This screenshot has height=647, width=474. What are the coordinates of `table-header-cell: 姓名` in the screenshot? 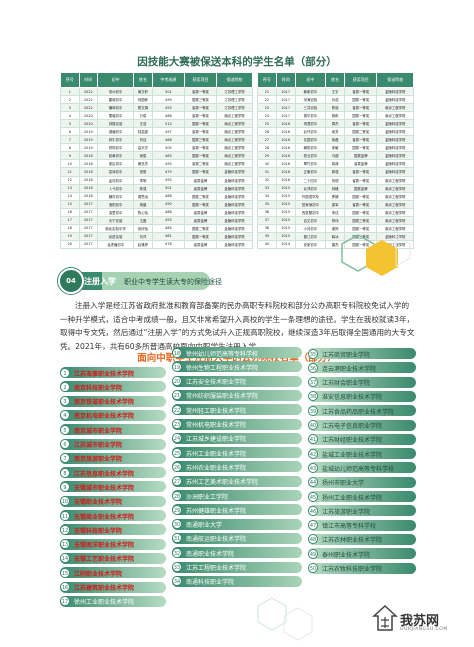 It's located at (143, 80).